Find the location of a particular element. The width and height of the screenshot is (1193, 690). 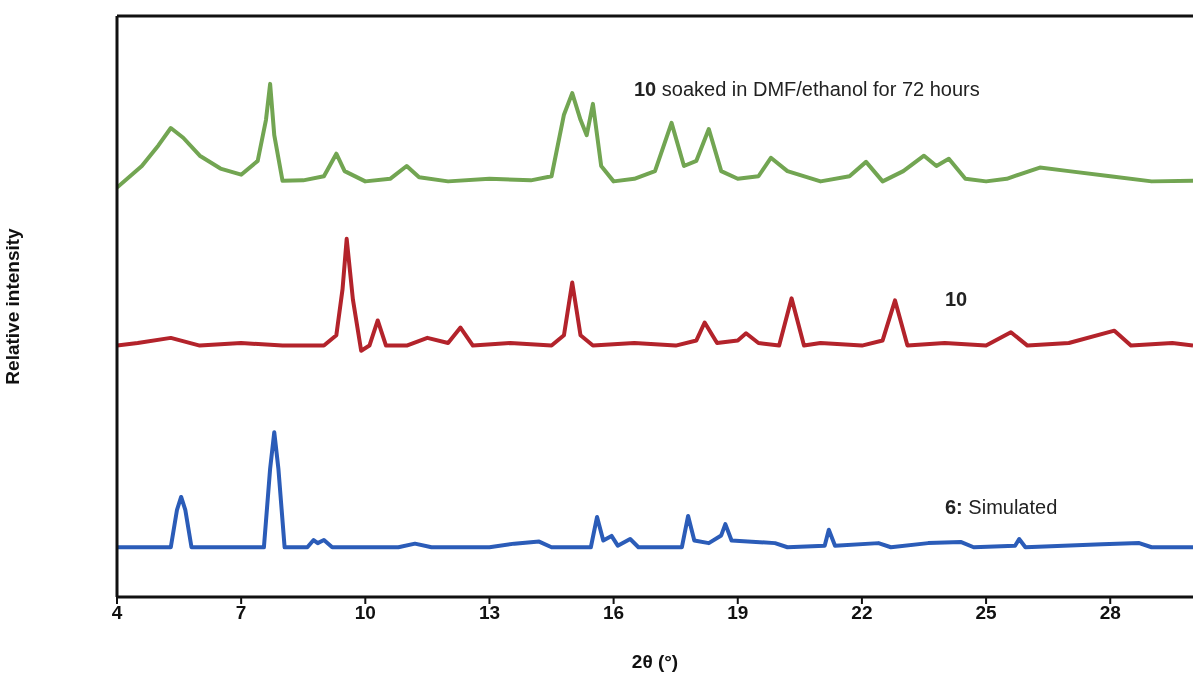

x-tick-label: 7 is located at coordinates (241, 613).